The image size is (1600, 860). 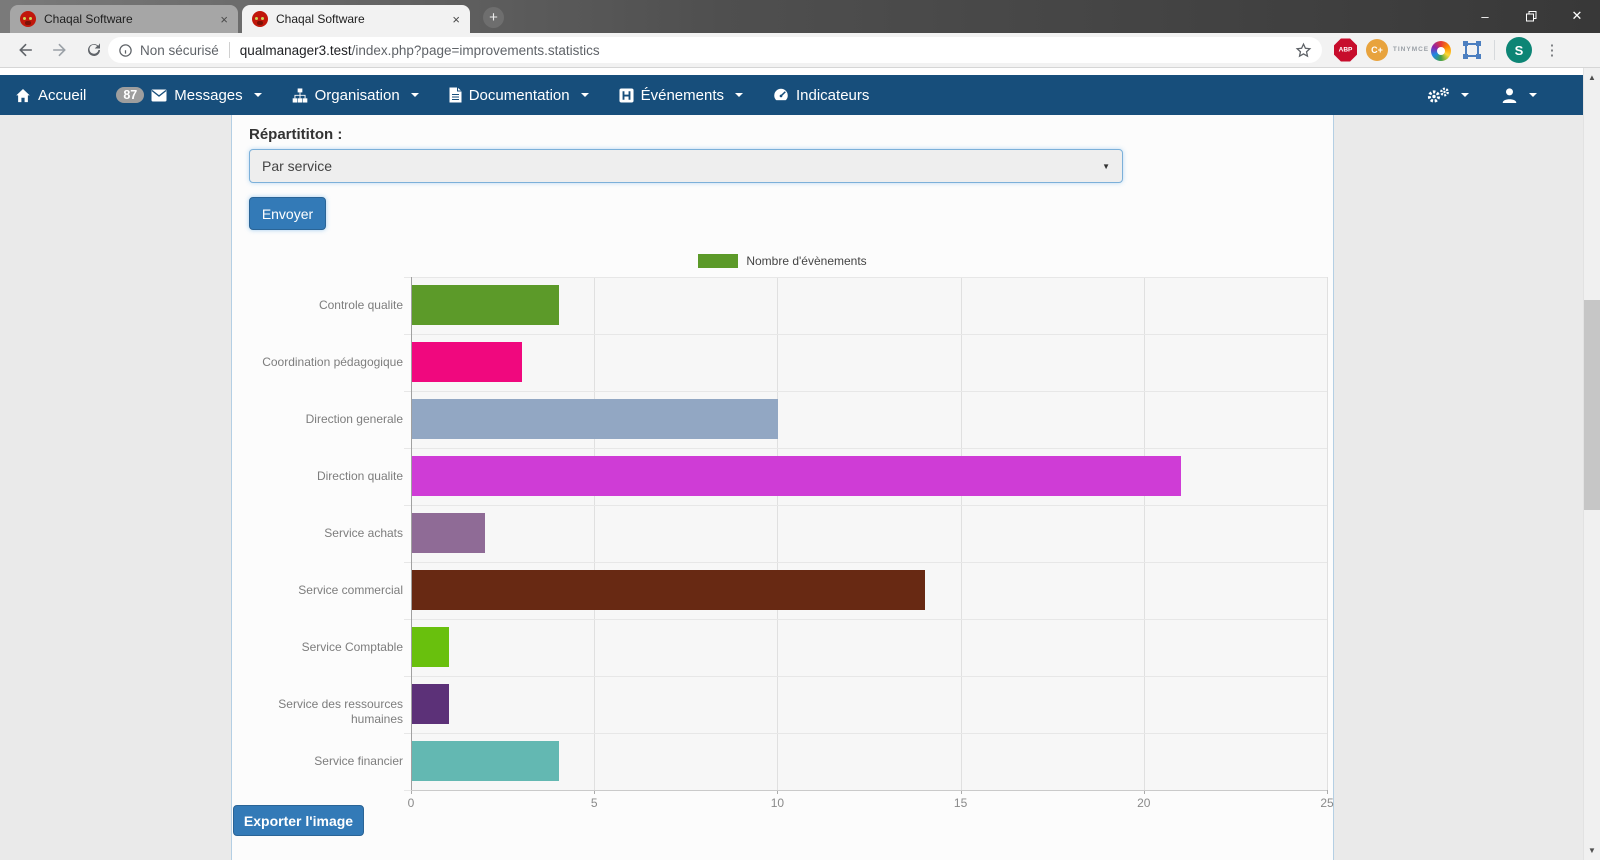 What do you see at coordinates (1377, 50) in the screenshot?
I see `cplus-extension-icon: C+` at bounding box center [1377, 50].